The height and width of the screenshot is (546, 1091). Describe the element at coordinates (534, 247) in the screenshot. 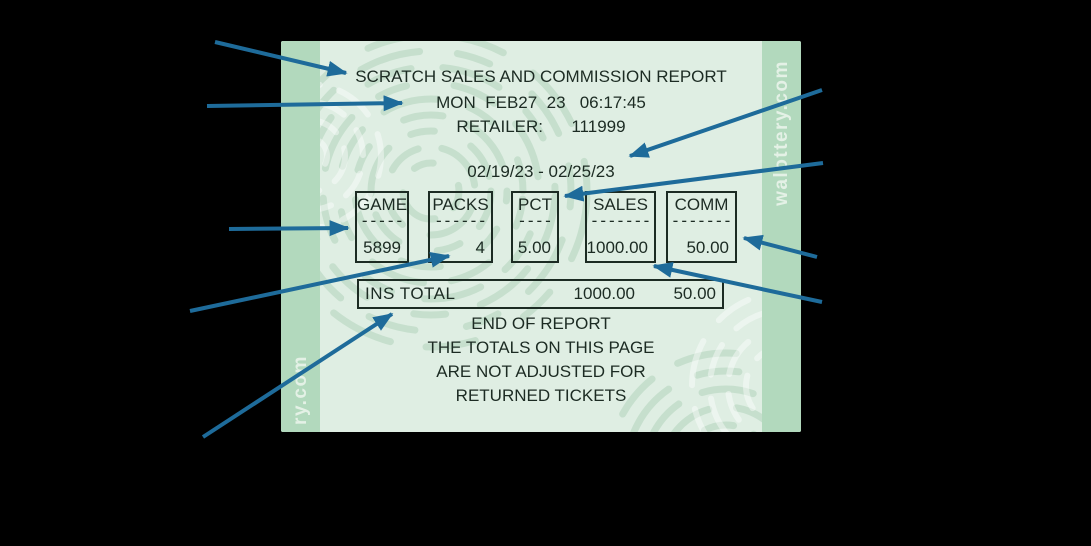

I see `pct-value: 5.00` at that location.